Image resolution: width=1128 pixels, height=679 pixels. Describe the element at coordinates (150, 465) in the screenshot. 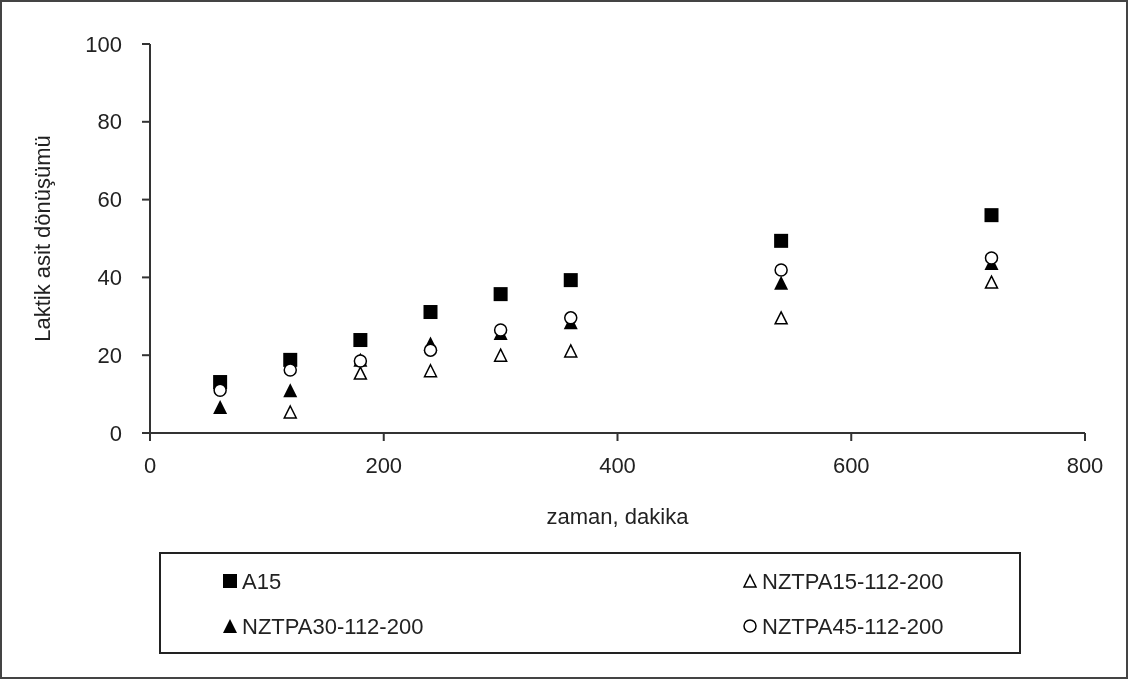

I see `x-tick-label: 0` at that location.